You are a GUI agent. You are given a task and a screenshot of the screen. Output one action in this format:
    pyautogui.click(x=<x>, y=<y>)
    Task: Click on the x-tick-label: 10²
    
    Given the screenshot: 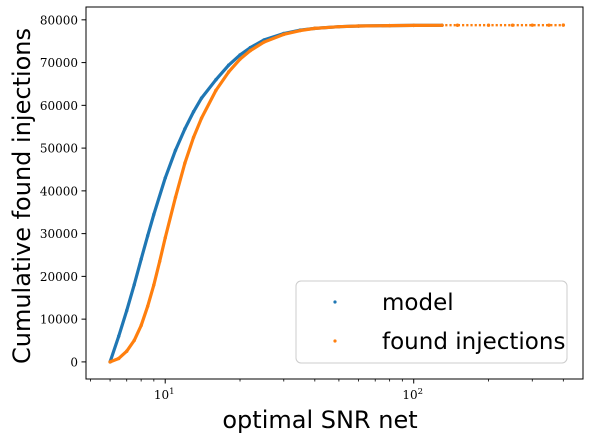 What is the action you would take?
    pyautogui.click(x=412, y=394)
    